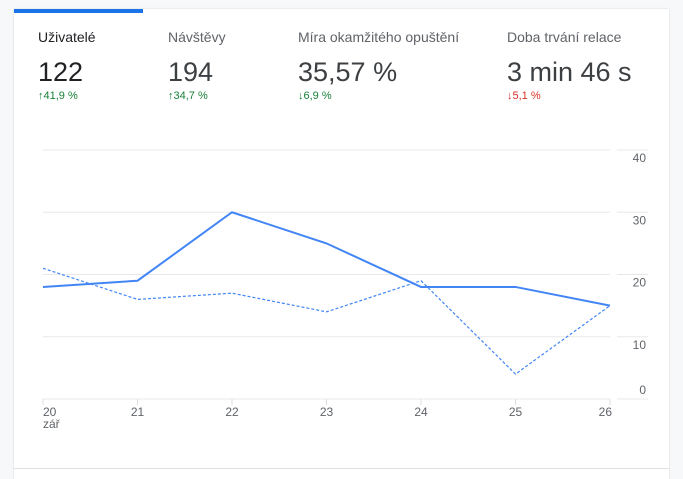 The height and width of the screenshot is (479, 683). What do you see at coordinates (640, 158) in the screenshot?
I see `y-tick-label: 40` at bounding box center [640, 158].